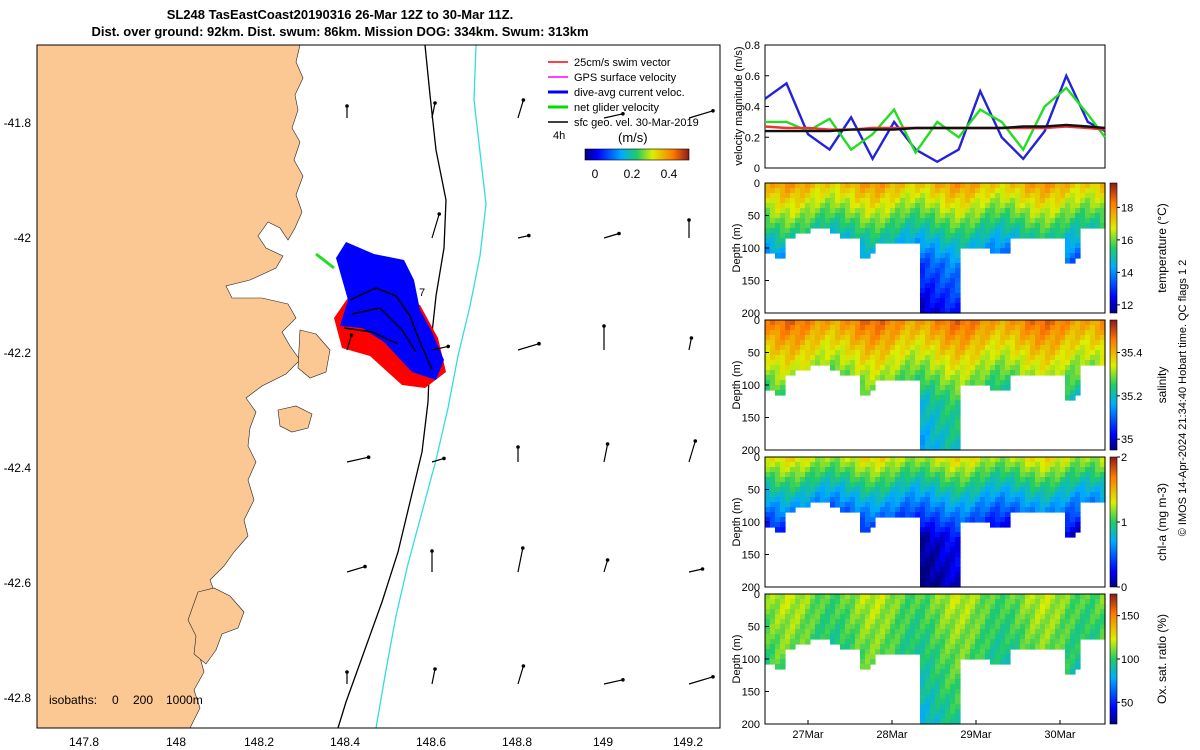 The image size is (1200, 750). Describe the element at coordinates (380, 315) in the screenshot. I see `glider-track: 7` at that location.